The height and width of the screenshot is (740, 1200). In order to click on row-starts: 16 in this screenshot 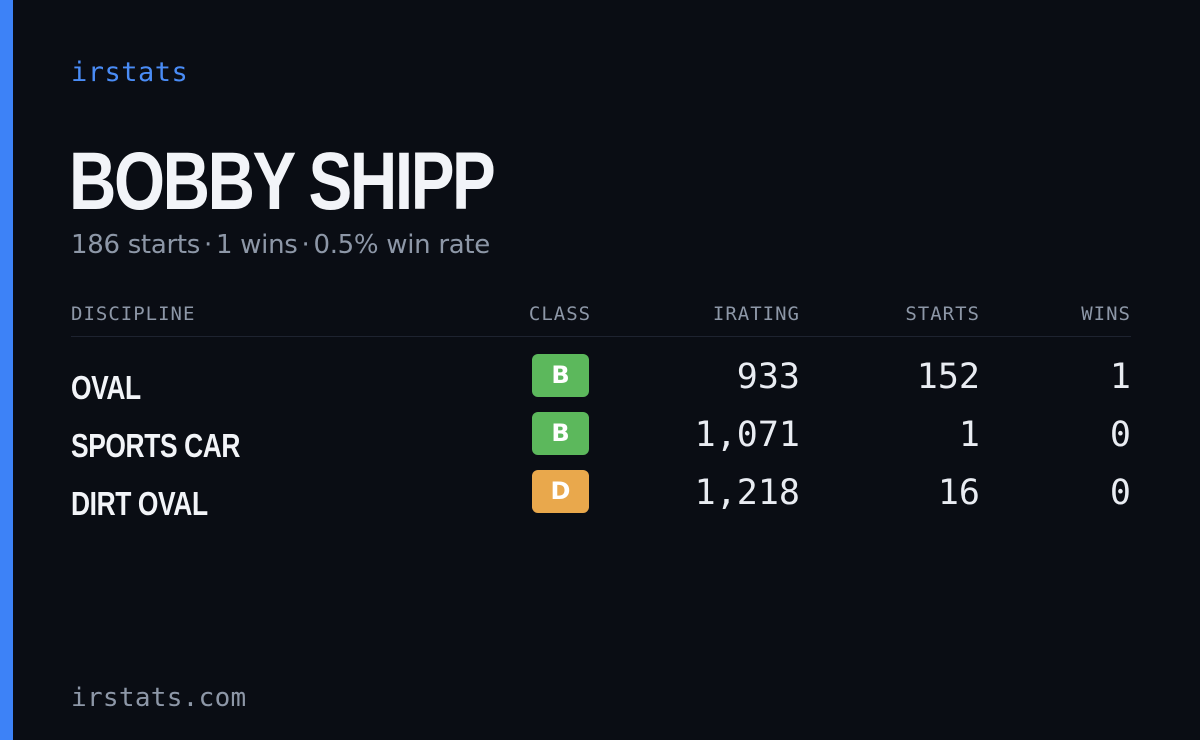, I will do `click(958, 493)`.